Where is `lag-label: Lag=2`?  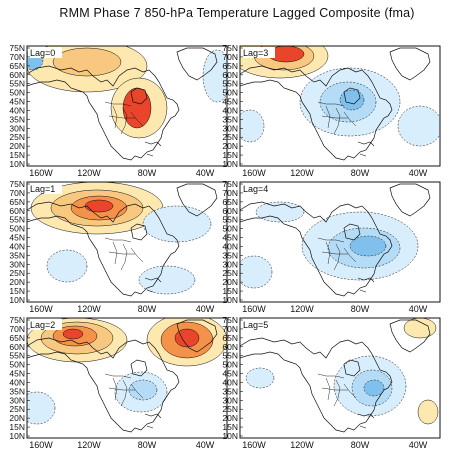
lag-label: Lag=2 is located at coordinates (42, 325).